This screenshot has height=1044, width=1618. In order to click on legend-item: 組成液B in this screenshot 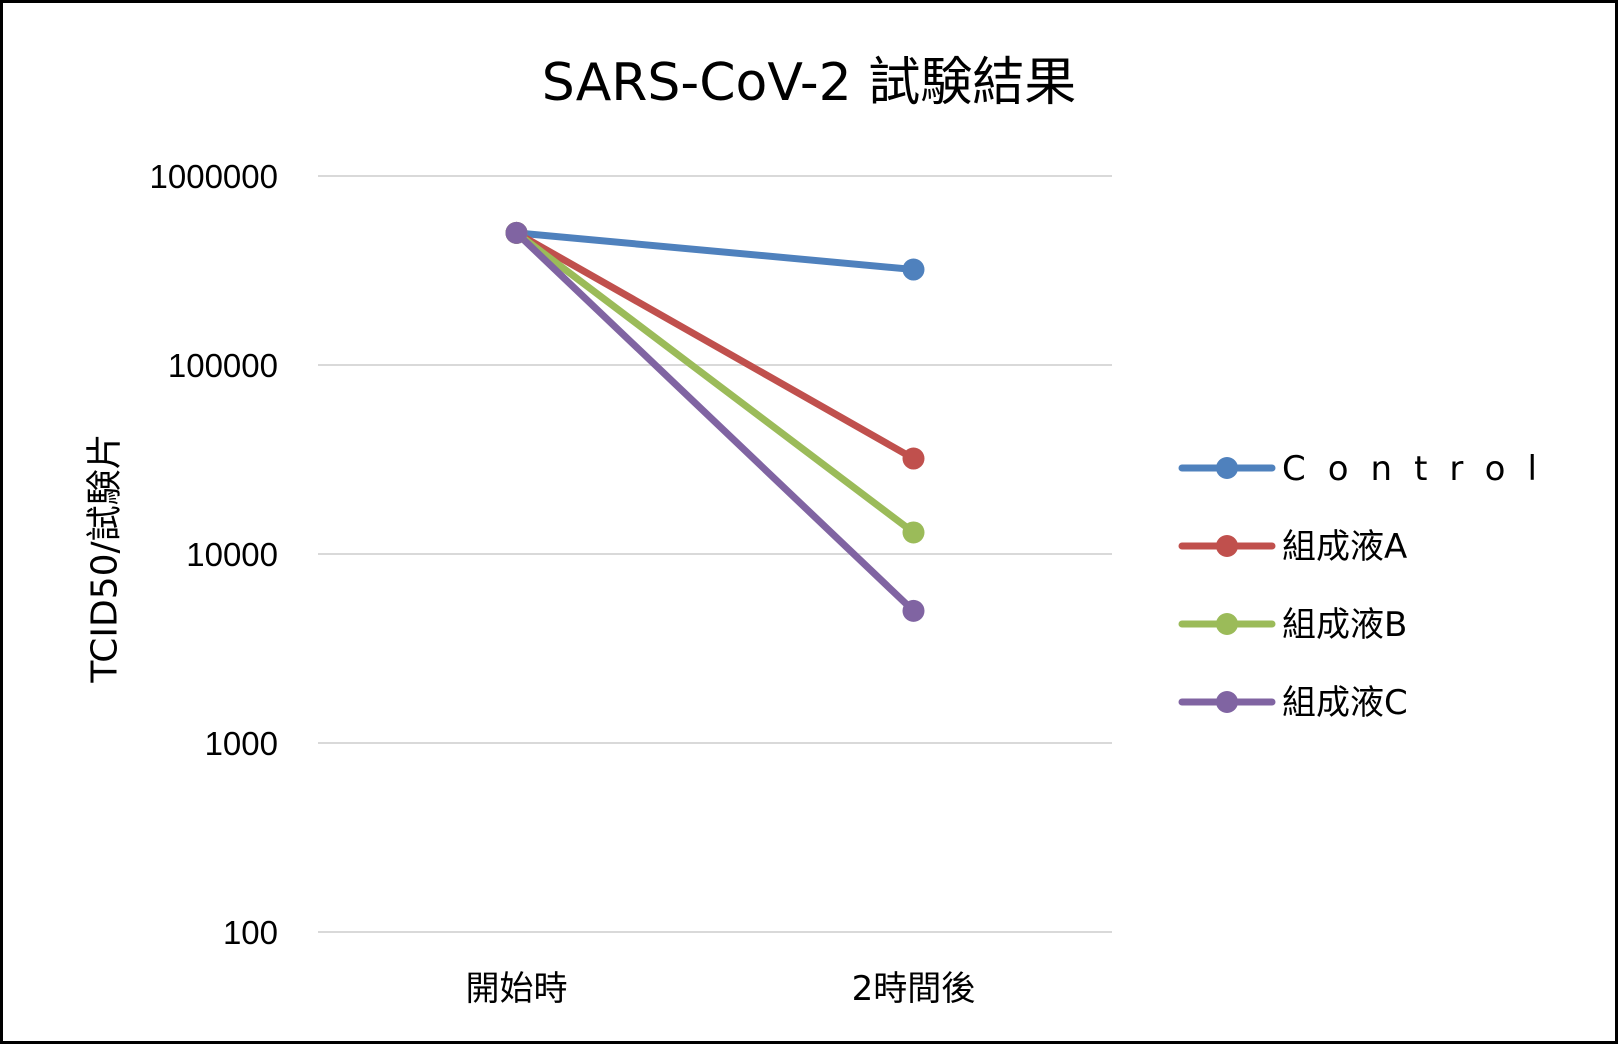, I will do `click(1292, 625)`.